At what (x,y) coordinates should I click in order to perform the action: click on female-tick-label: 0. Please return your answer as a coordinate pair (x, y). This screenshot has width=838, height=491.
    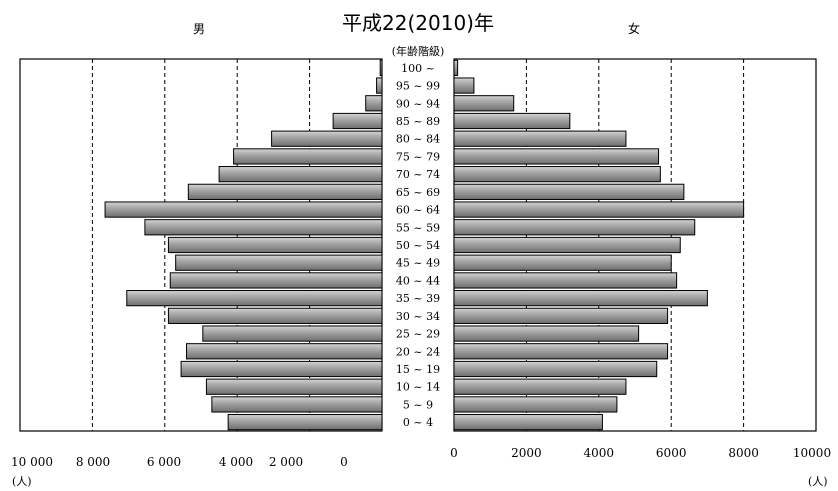
    Looking at the image, I should click on (454, 453).